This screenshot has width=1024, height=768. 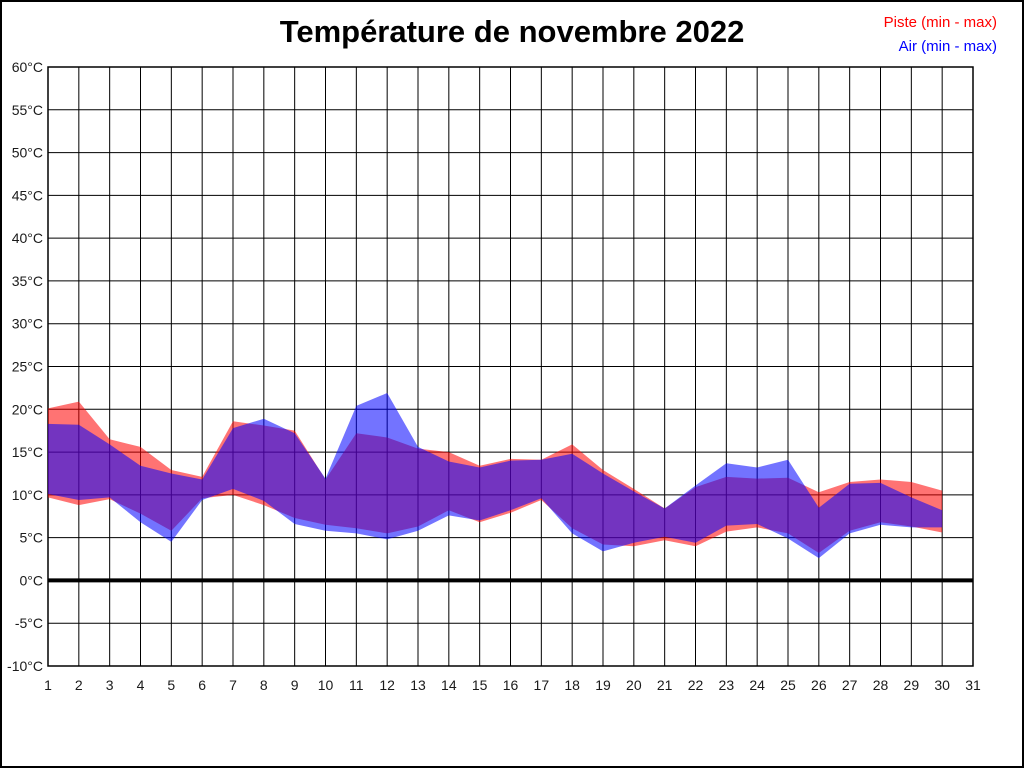 What do you see at coordinates (27, 452) in the screenshot?
I see `y-tick-label: 15°C` at bounding box center [27, 452].